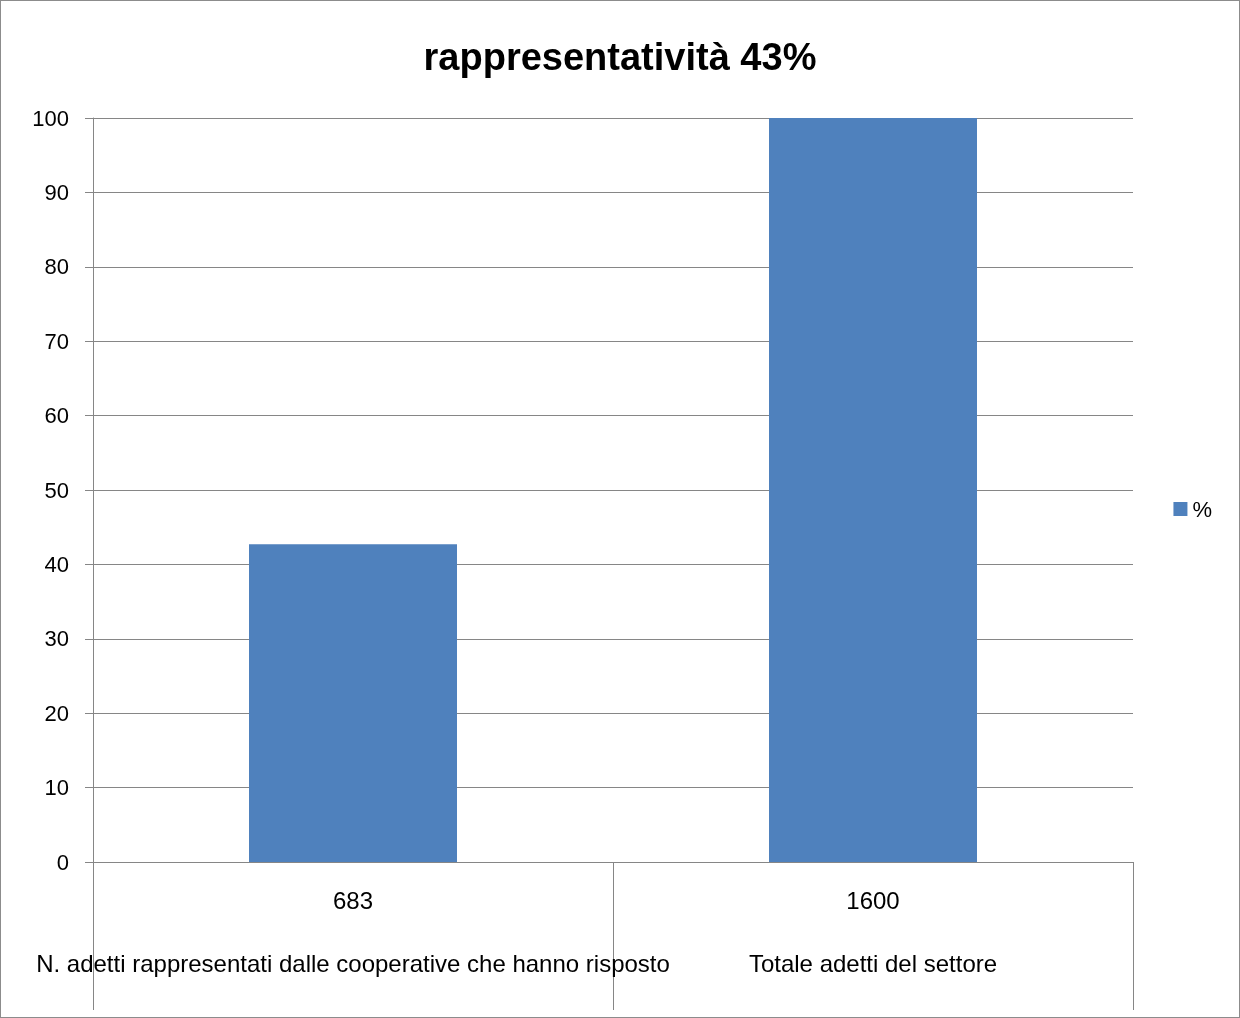 Image resolution: width=1240 pixels, height=1018 pixels. I want to click on y-tick-label: 40, so click(56, 564).